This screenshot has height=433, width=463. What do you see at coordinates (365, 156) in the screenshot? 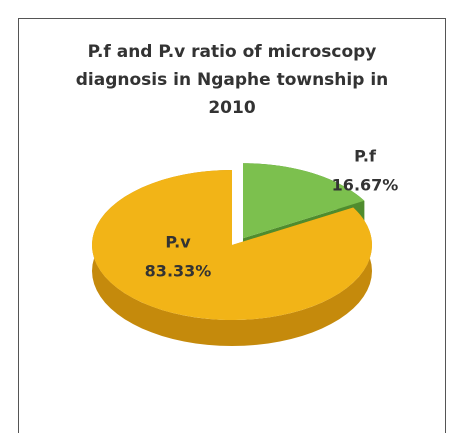
I see `slice-category-label: P.f` at bounding box center [365, 156].